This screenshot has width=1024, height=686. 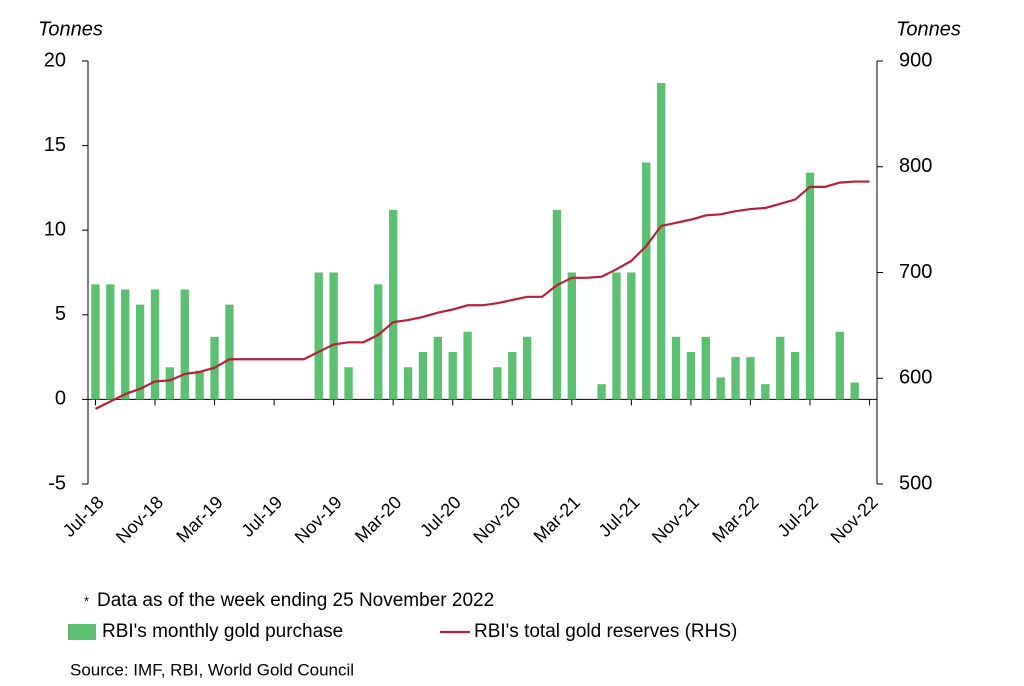 What do you see at coordinates (928, 29) in the screenshot?
I see `right-axis-label: Tonnes` at bounding box center [928, 29].